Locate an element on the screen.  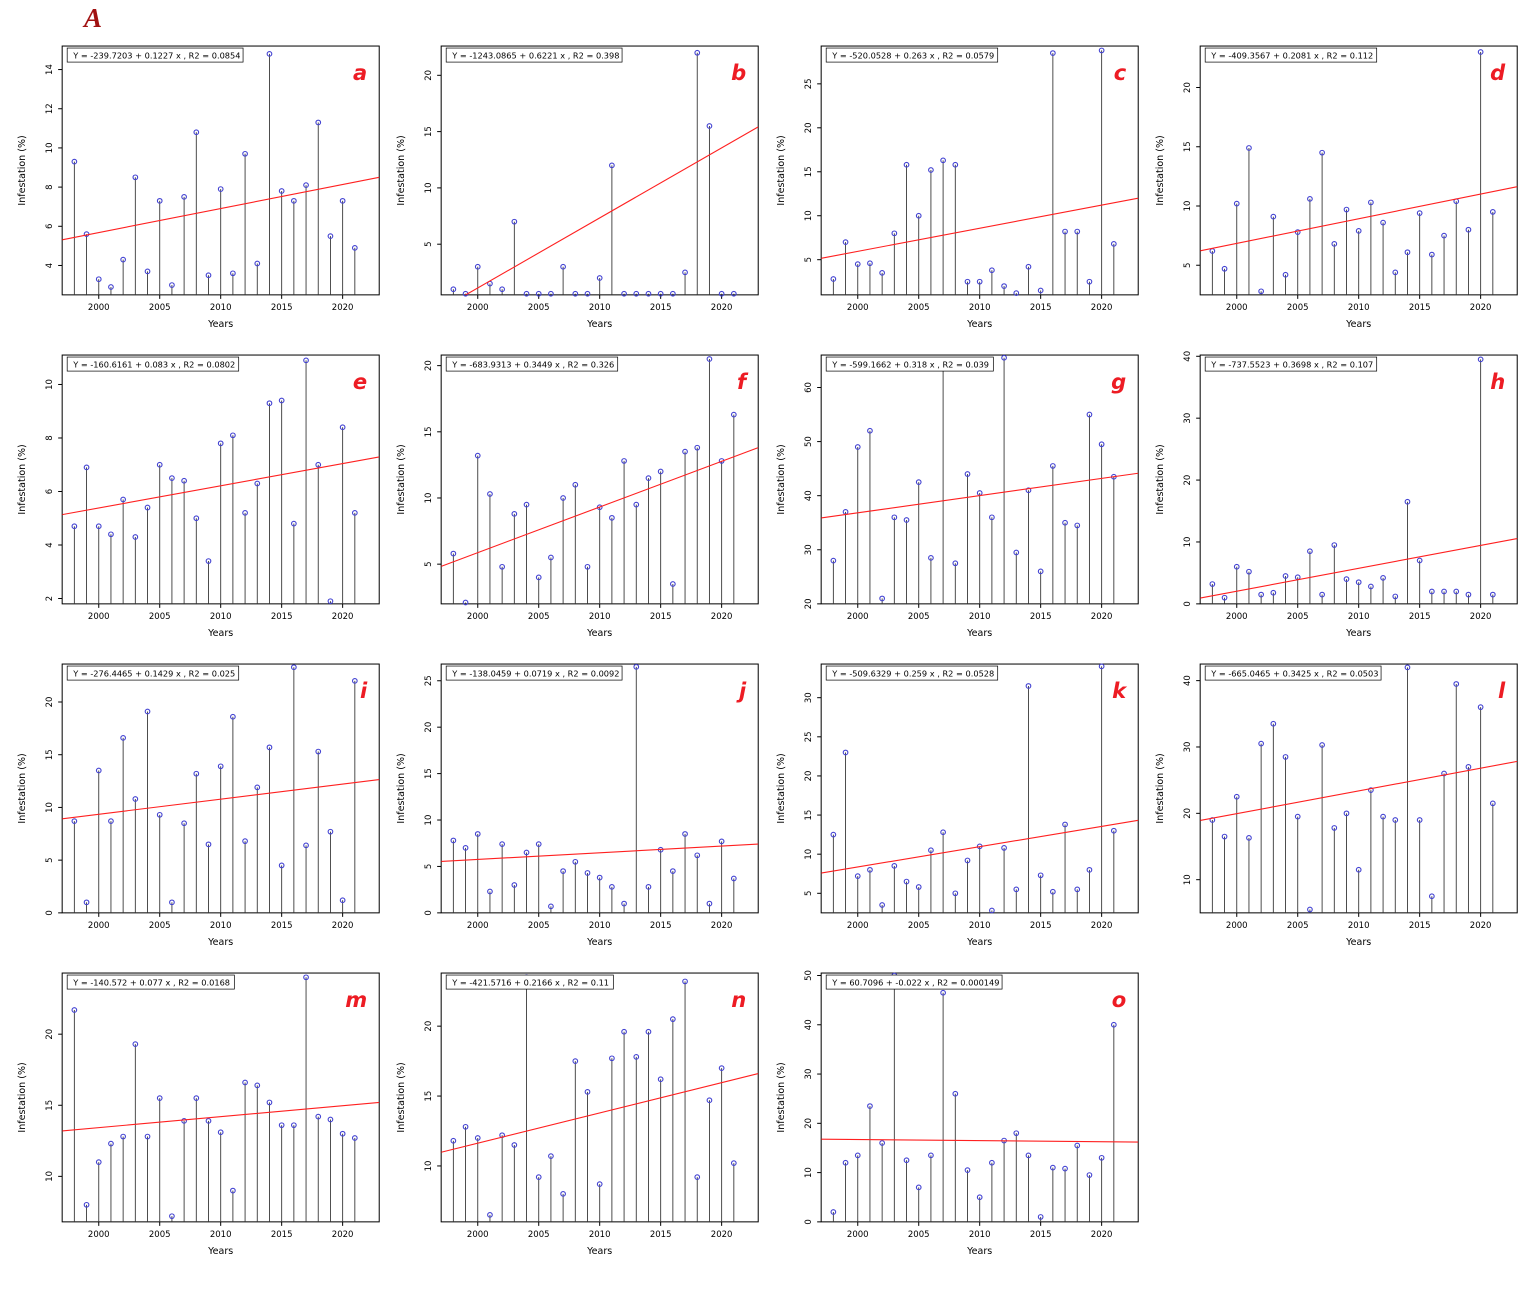
y-tick-label: 4 is located at coordinates (50, 264).